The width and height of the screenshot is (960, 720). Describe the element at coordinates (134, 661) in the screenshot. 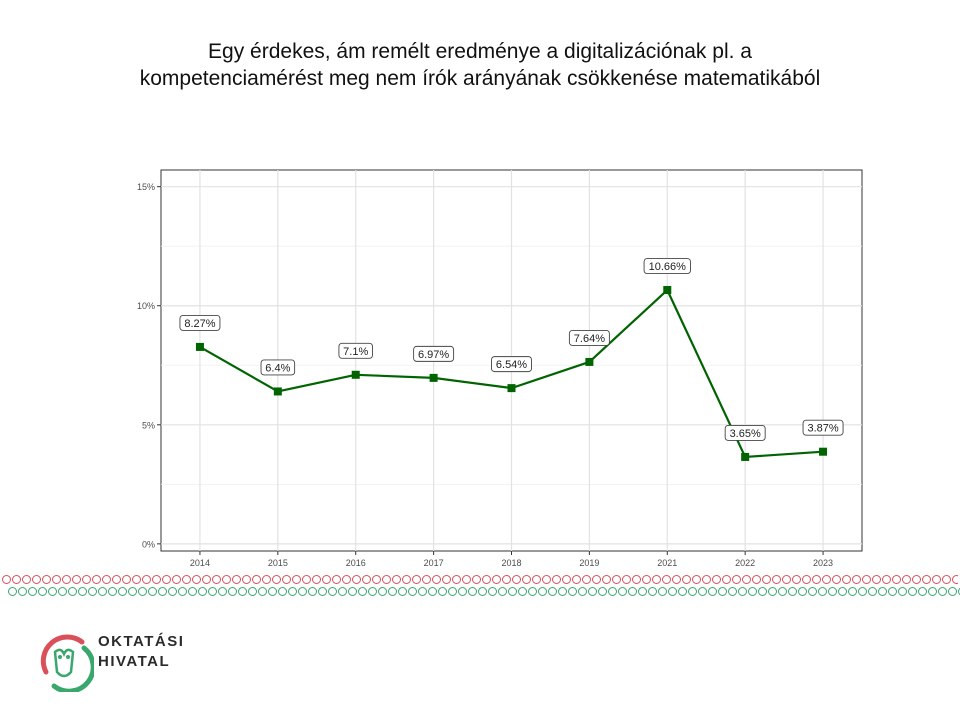

I see `logo-line-2: HIVATAL` at that location.